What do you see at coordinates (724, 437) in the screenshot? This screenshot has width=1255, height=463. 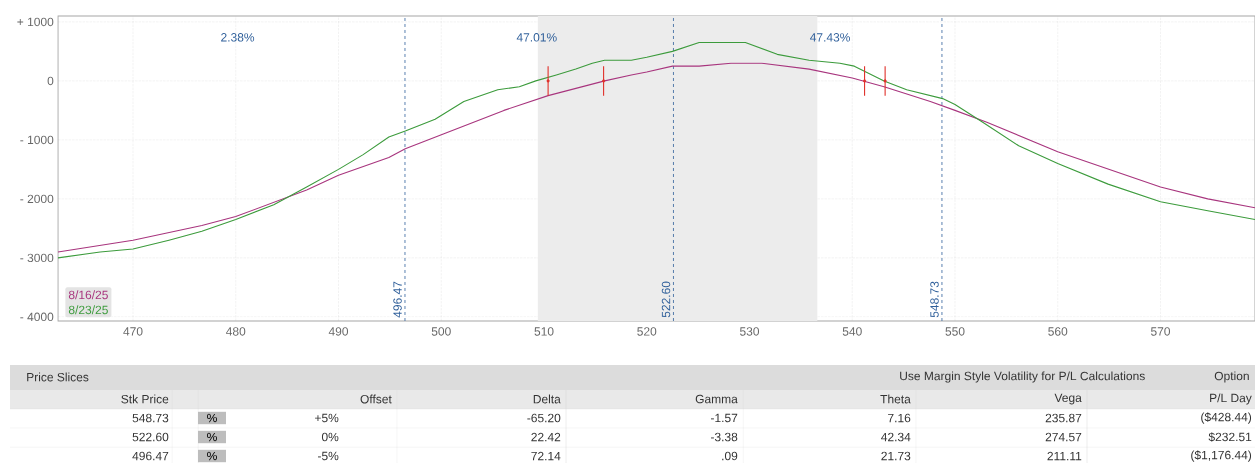 I see `text: -3.38` at bounding box center [724, 437].